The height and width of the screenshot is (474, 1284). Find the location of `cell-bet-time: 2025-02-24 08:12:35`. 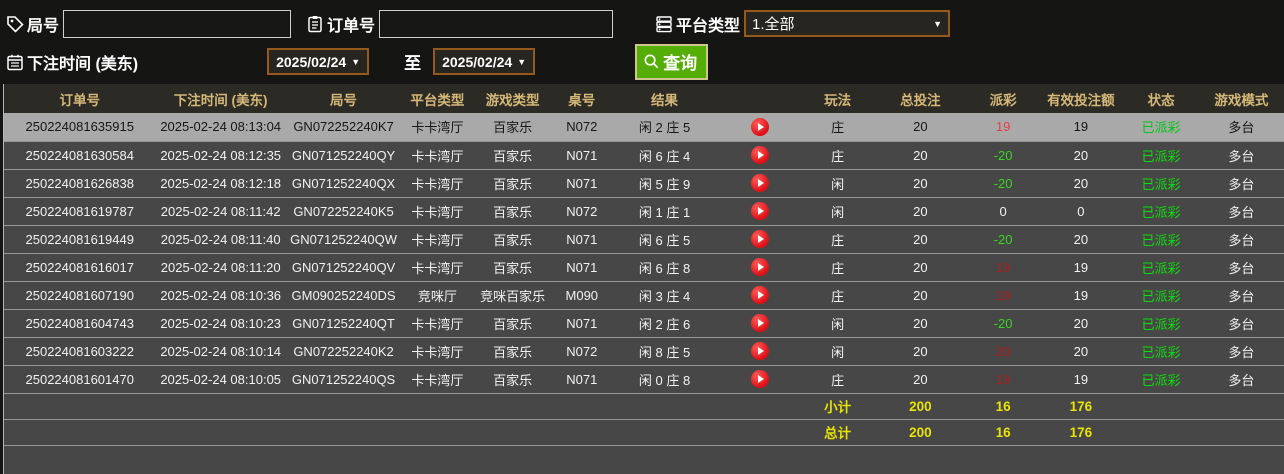

cell-bet-time: 2025-02-24 08:12:35 is located at coordinates (221, 155).